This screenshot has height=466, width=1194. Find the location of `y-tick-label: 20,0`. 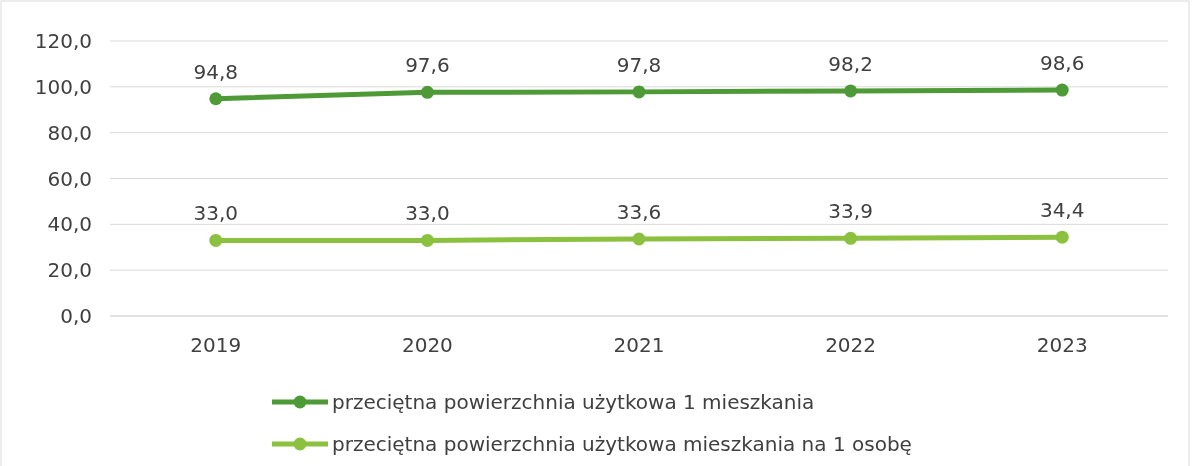

y-tick-label: 20,0 is located at coordinates (69, 270).